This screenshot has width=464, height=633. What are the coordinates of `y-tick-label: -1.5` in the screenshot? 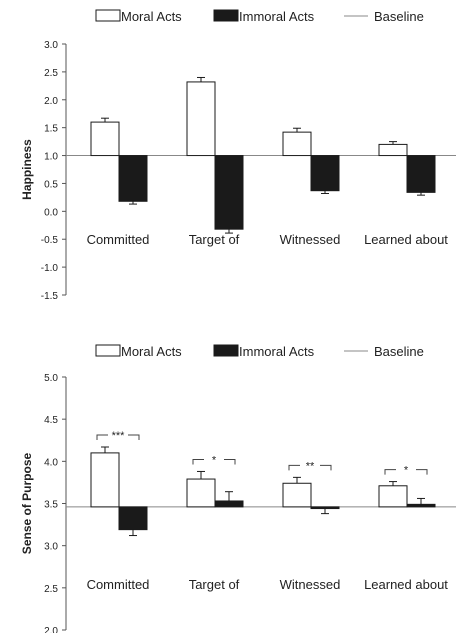 It's located at (50, 296).